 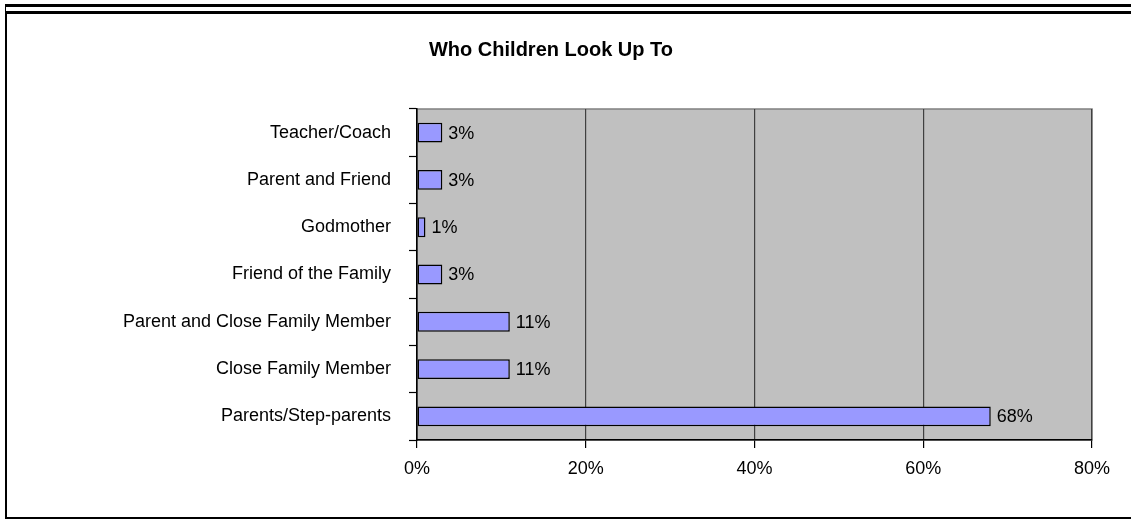 What do you see at coordinates (330, 131) in the screenshot?
I see `y-tick-label: Teacher/Coach` at bounding box center [330, 131].